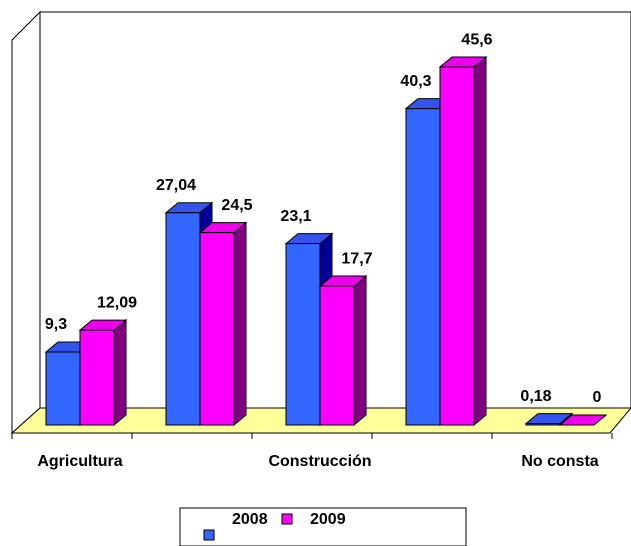  What do you see at coordinates (26, 222) in the screenshot?
I see `side-wall` at bounding box center [26, 222].